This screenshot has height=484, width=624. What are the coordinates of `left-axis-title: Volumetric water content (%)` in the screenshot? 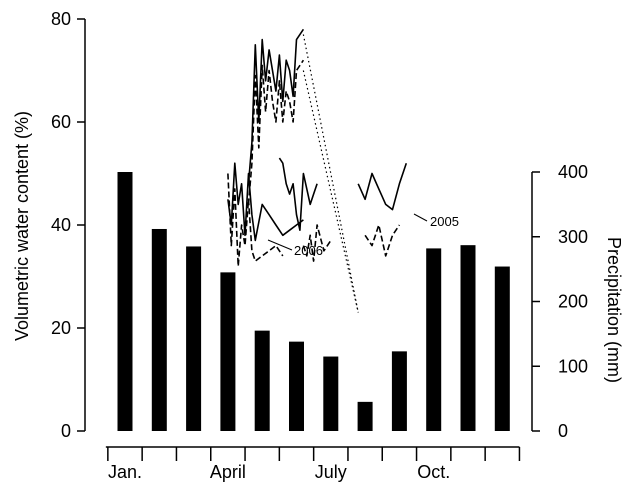 It's located at (22, 226).